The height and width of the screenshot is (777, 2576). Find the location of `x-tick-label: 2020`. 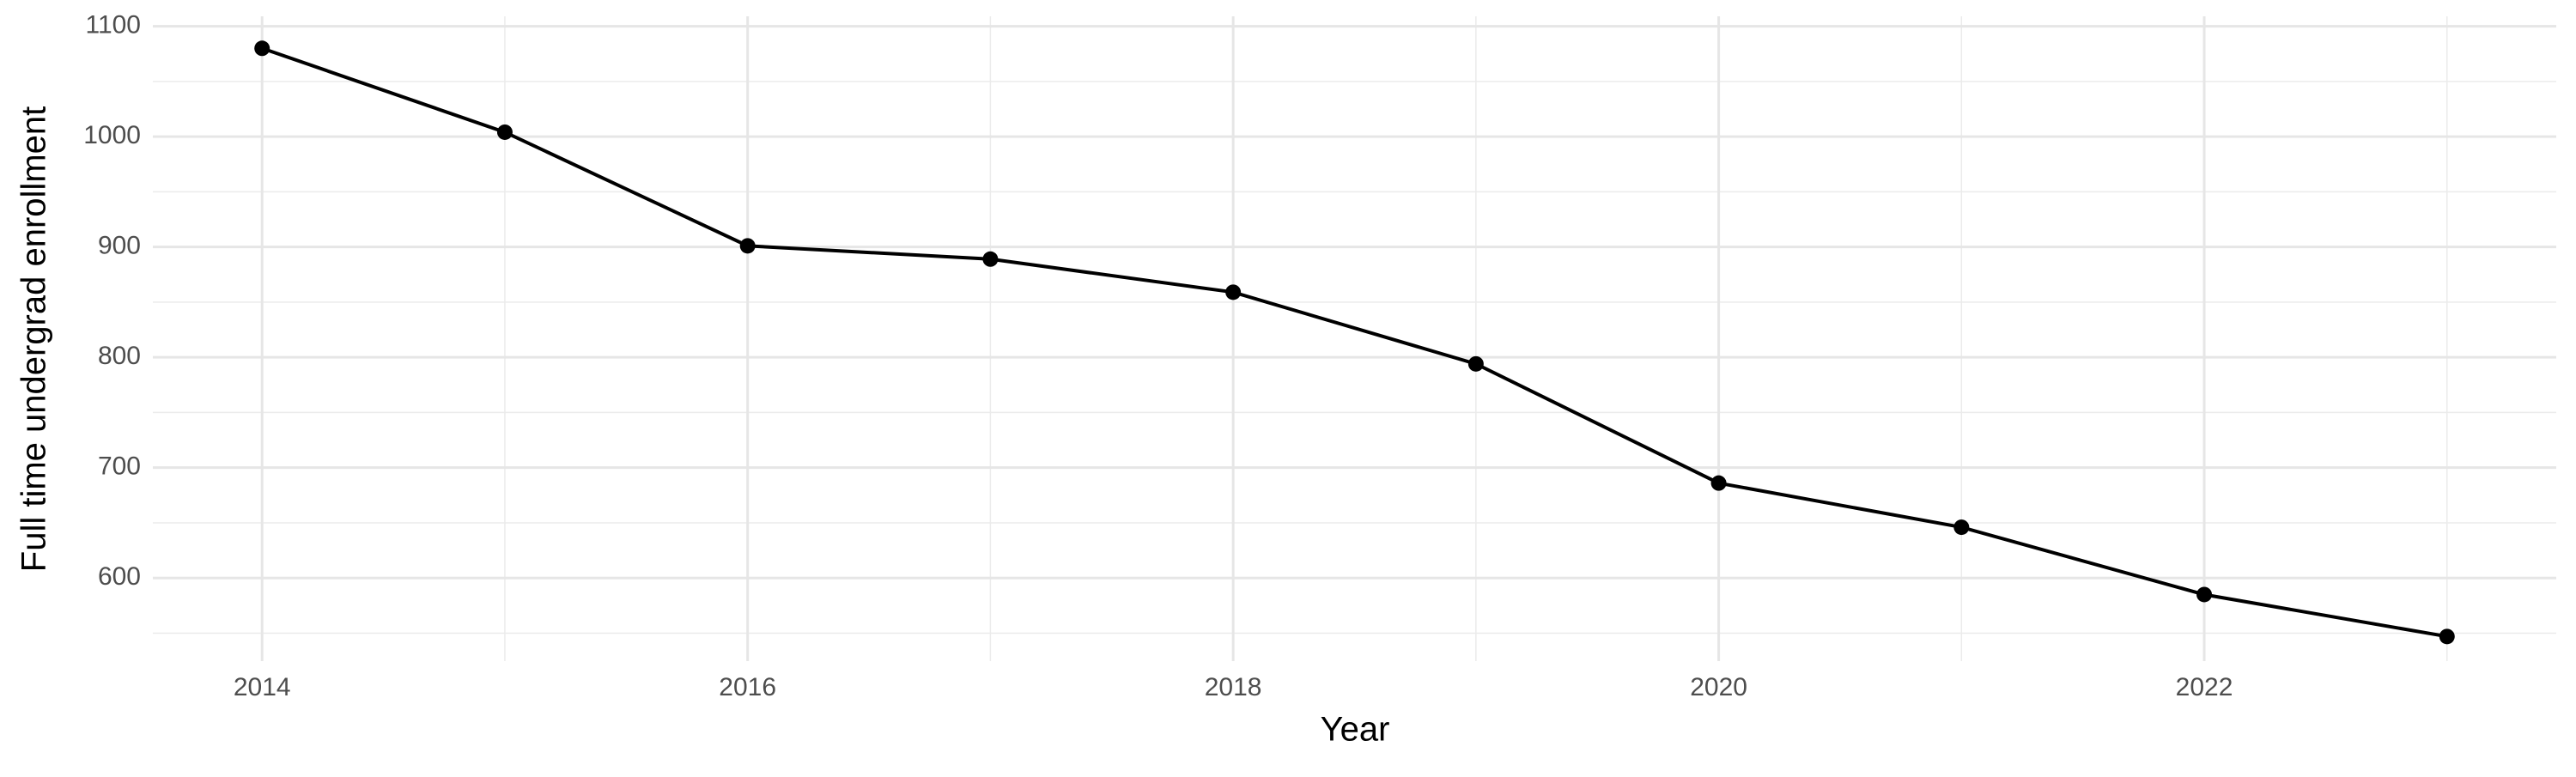

x-tick-label: 2020 is located at coordinates (1718, 687).